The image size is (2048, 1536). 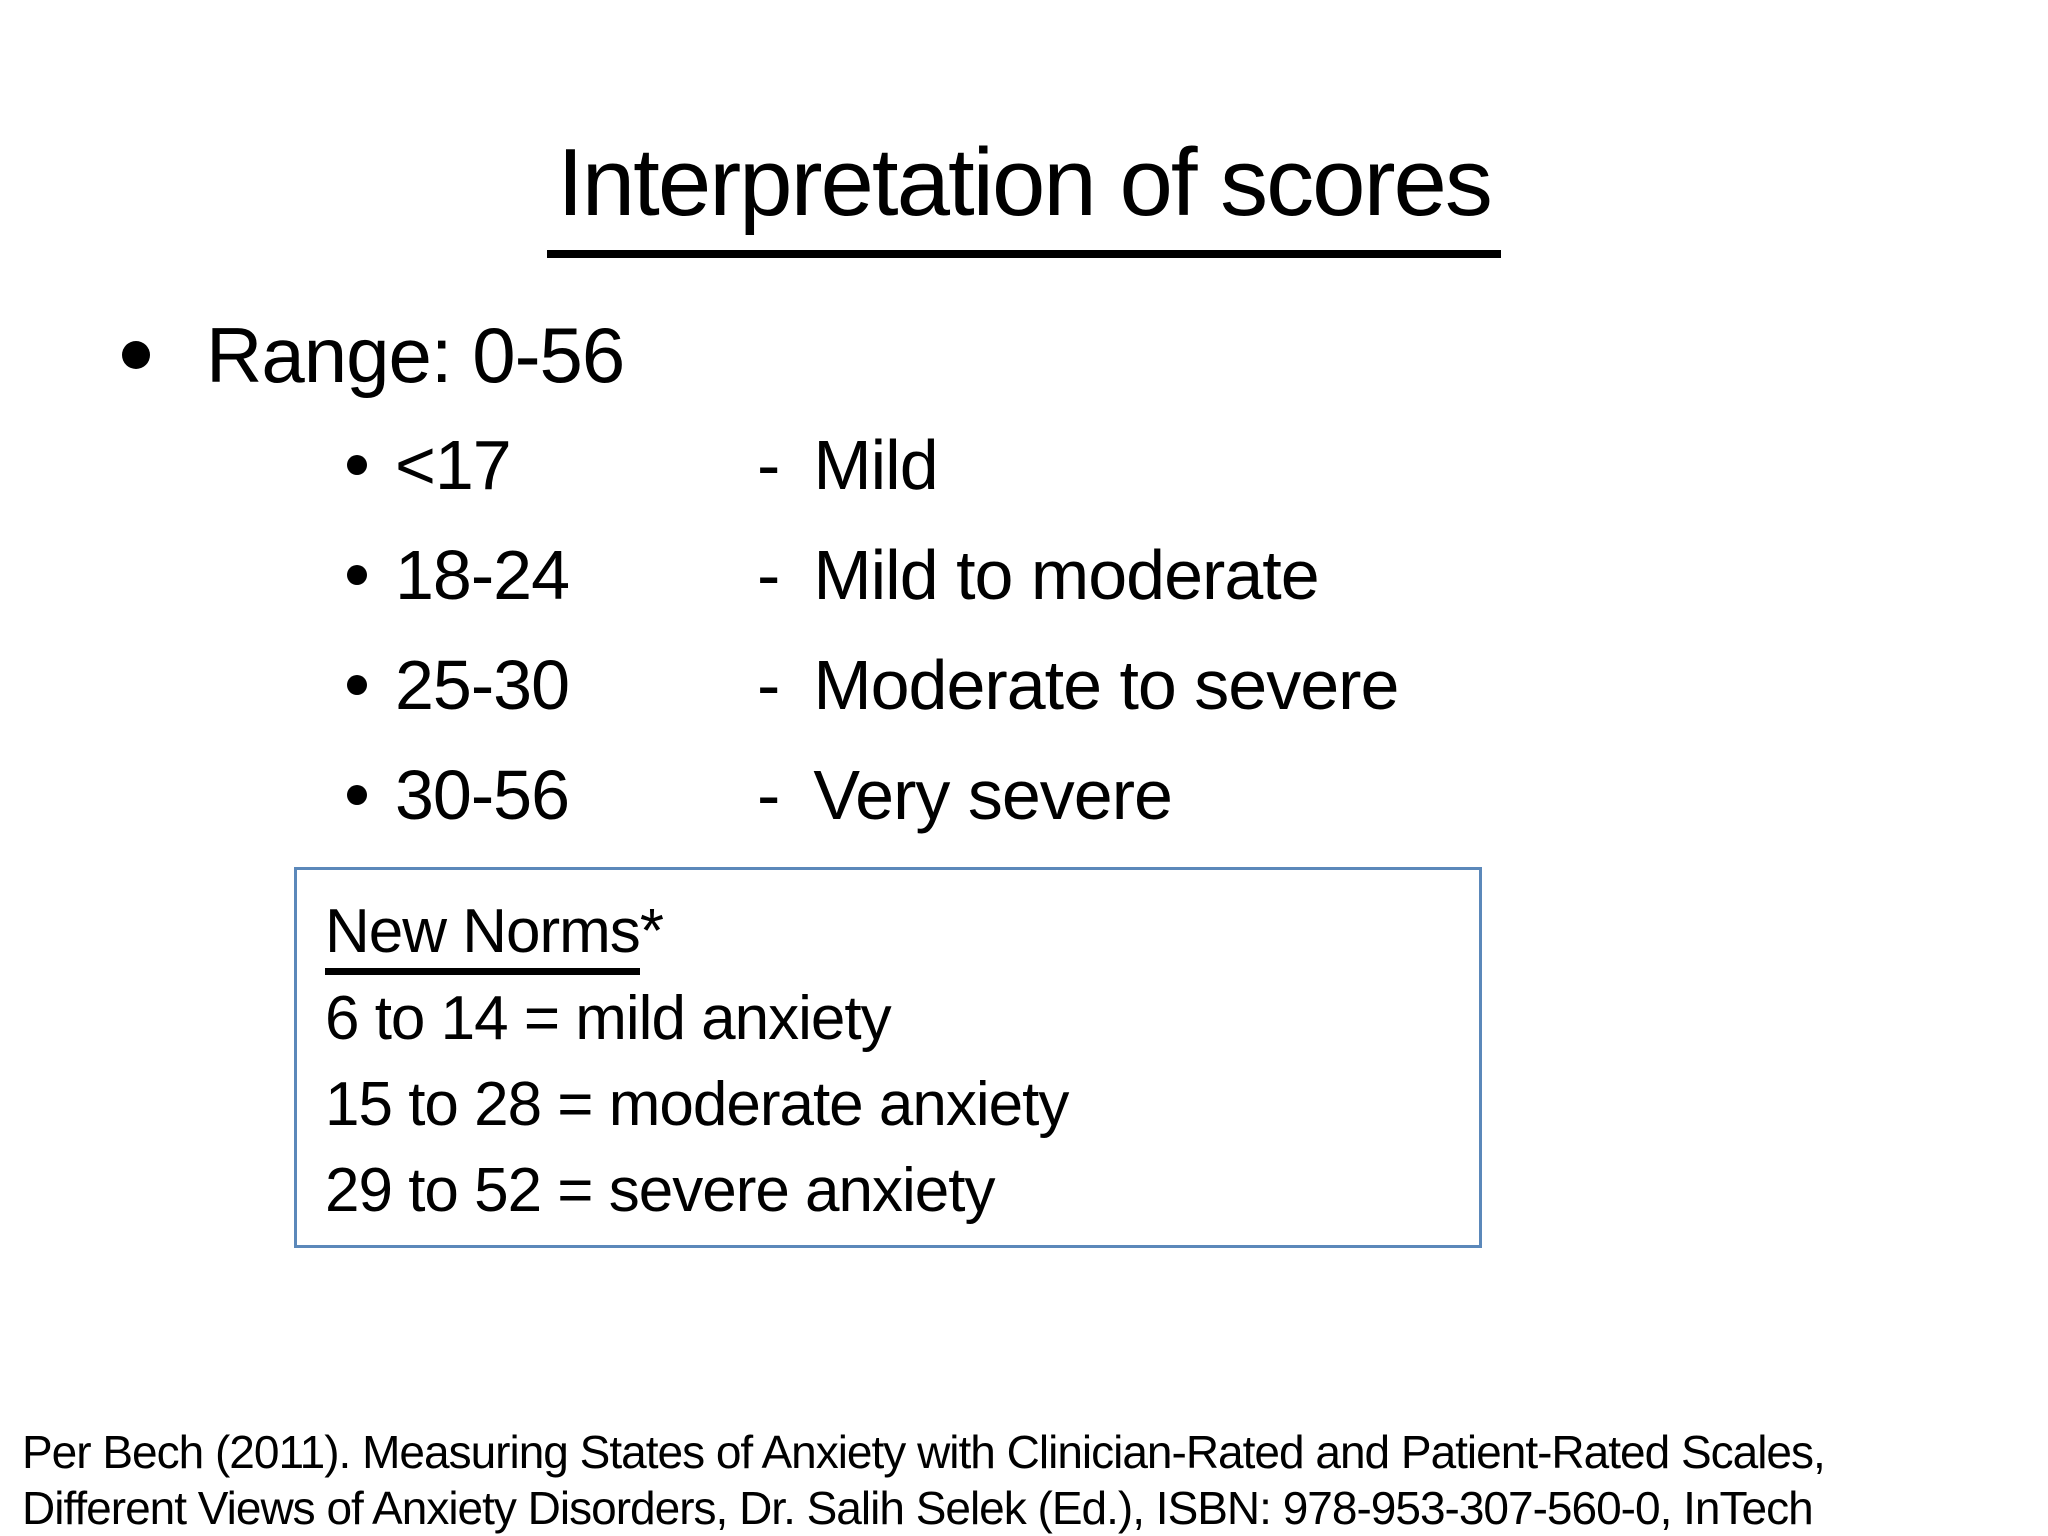 What do you see at coordinates (482, 795) in the screenshot?
I see `score-range: 30-56` at bounding box center [482, 795].